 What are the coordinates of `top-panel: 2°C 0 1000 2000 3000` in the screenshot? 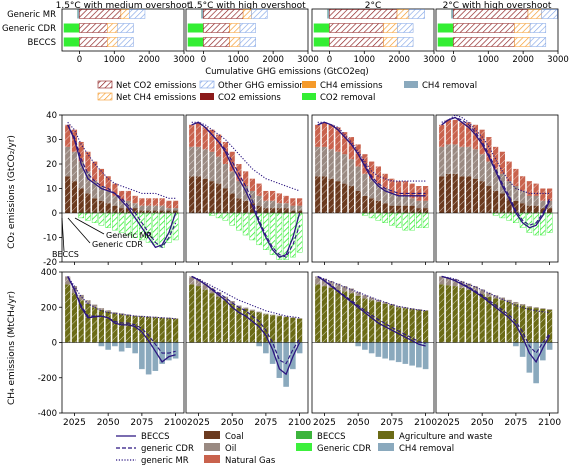 It's located at (378, 33).